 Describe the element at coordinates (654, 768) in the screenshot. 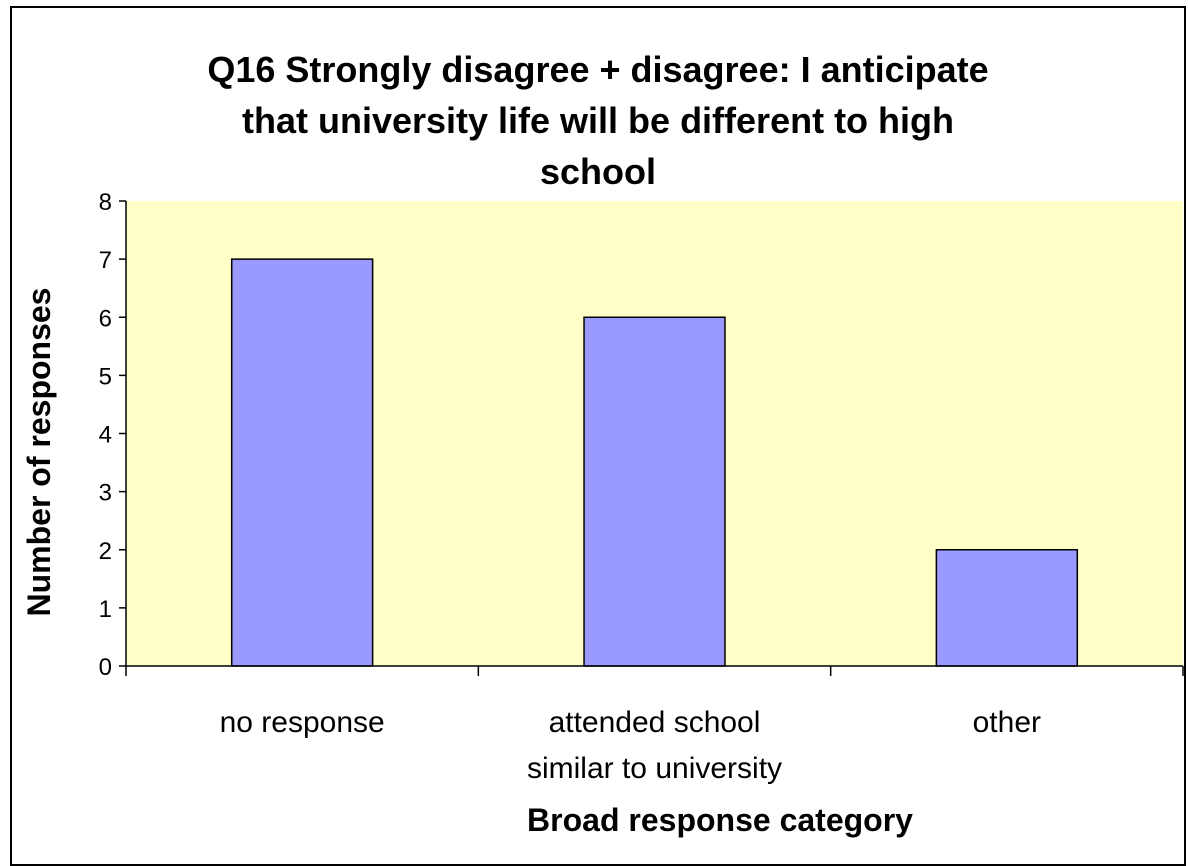

I see `x-tick-label: similar to university` at that location.